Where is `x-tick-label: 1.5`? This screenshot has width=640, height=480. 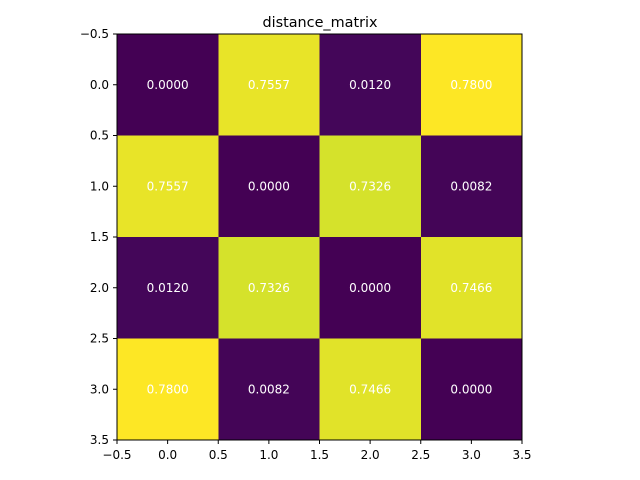
x-tick-label: 1.5 is located at coordinates (319, 455).